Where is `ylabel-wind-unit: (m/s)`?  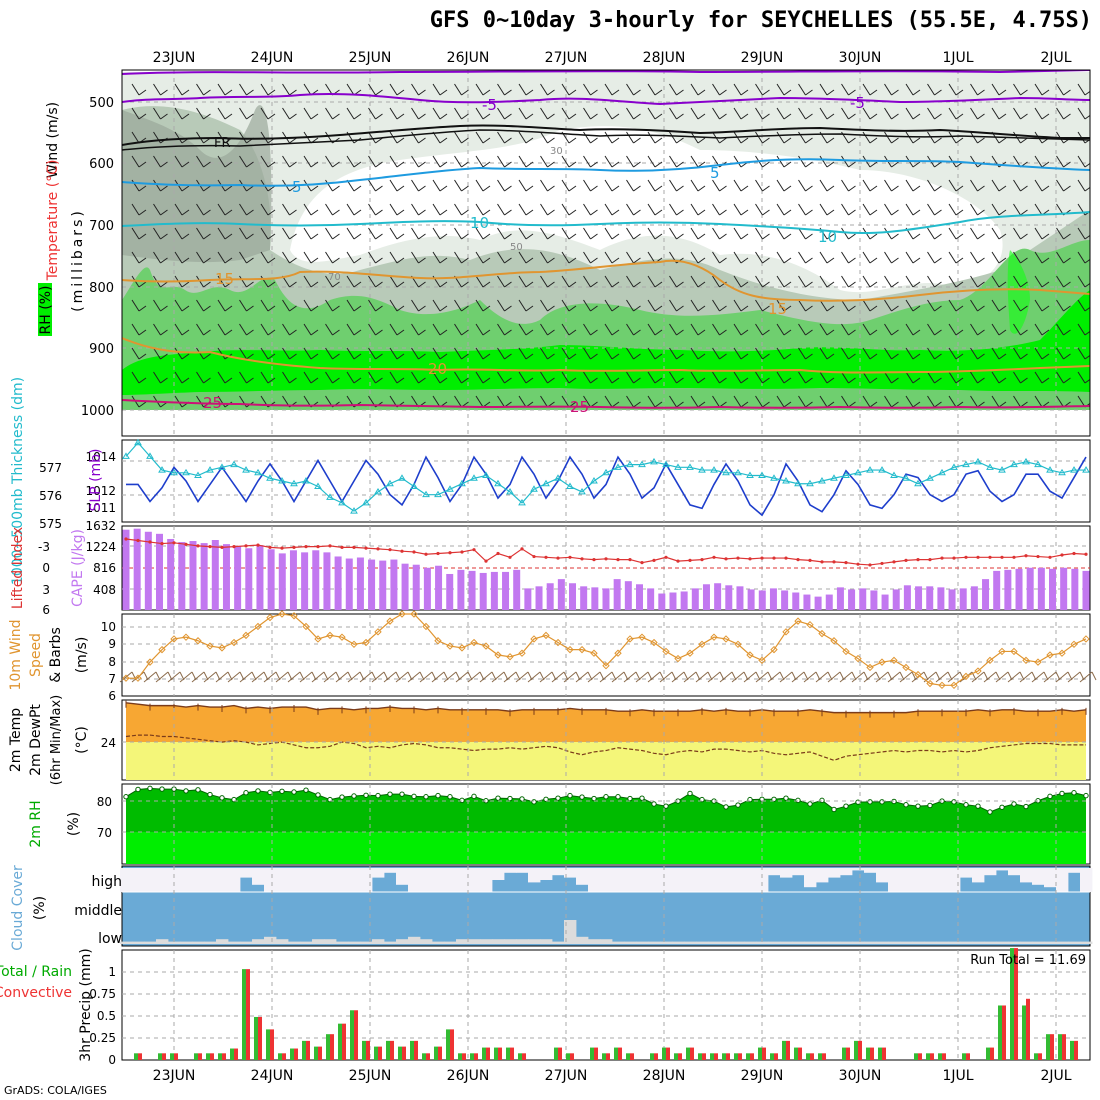 ylabel-wind-unit: (m/s) is located at coordinates (82, 655).